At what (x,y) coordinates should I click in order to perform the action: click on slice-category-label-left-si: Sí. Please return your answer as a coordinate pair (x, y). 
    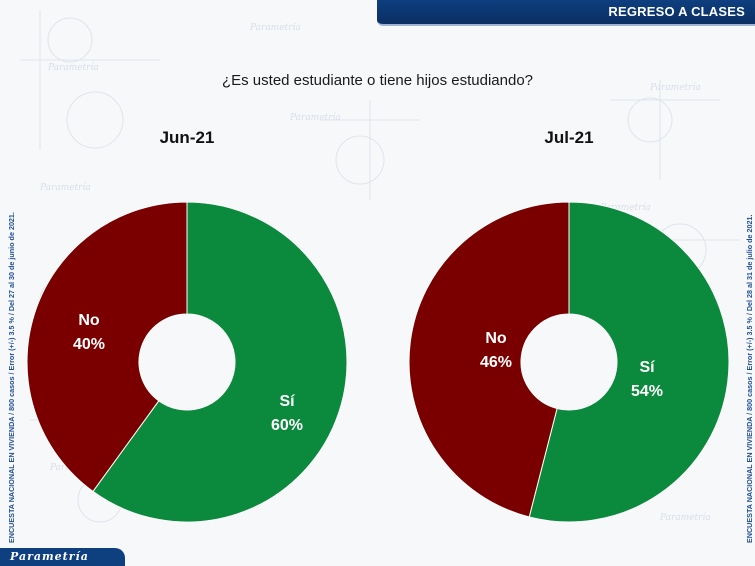
    Looking at the image, I should click on (287, 401).